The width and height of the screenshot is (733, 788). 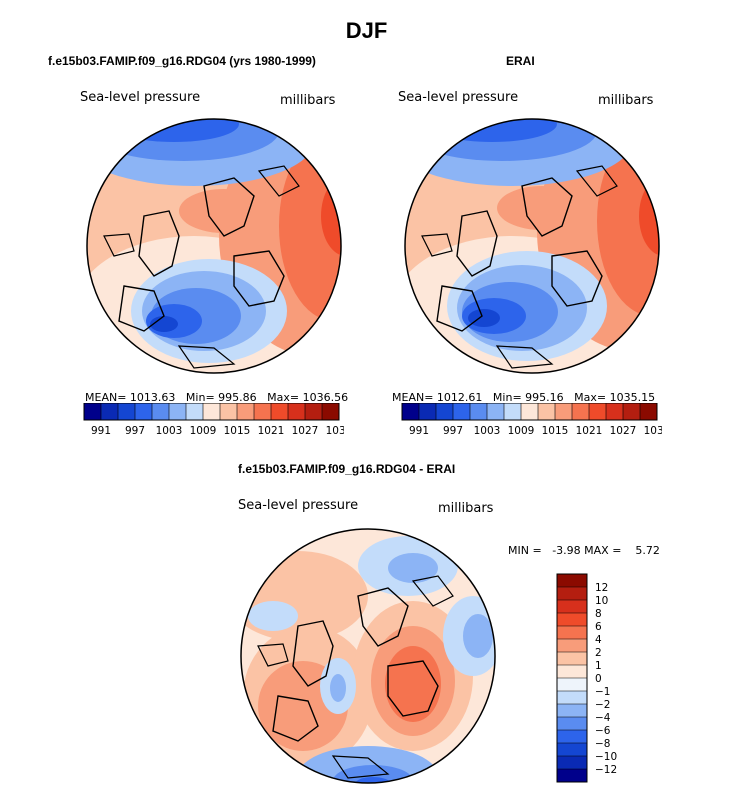 What do you see at coordinates (602, 692) in the screenshot?
I see `colorbar-tick-label: −1` at bounding box center [602, 692].